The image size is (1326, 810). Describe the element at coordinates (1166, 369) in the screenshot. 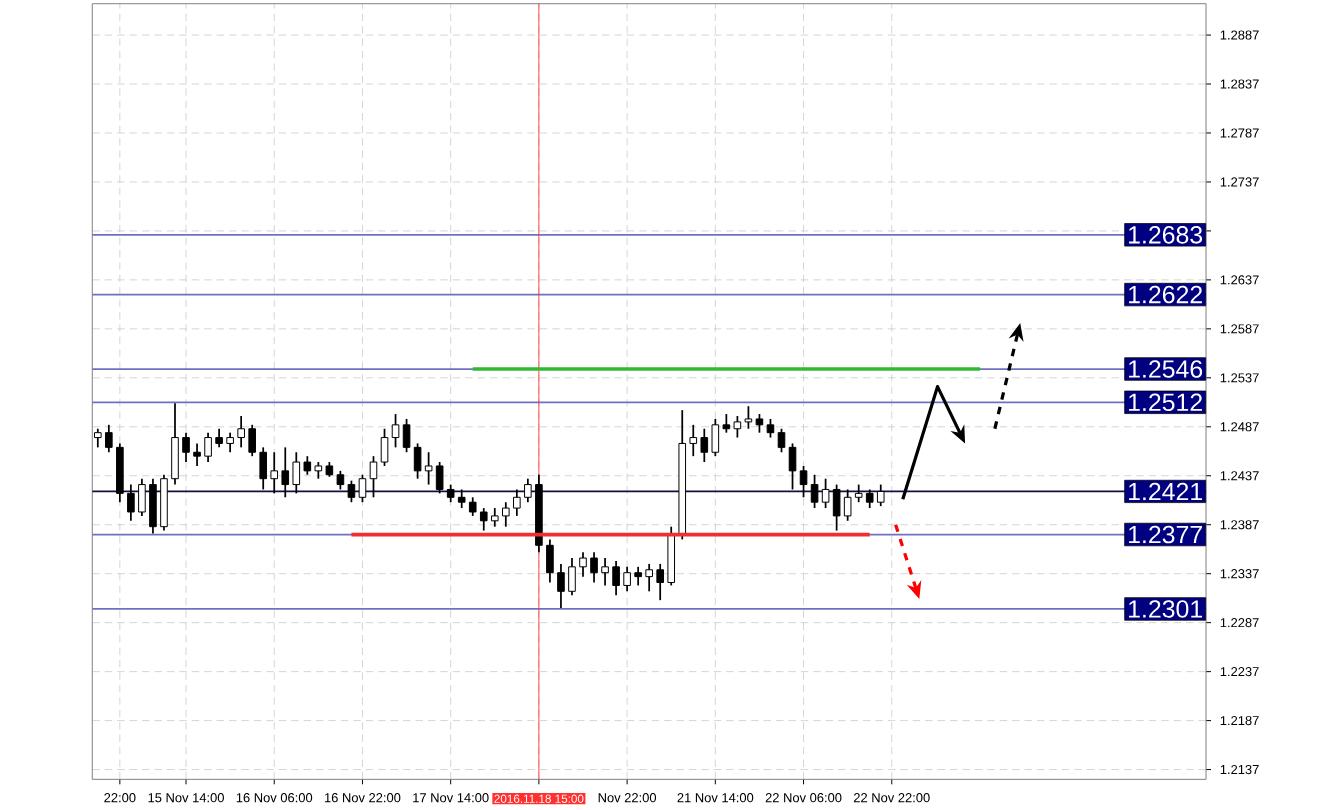

I see `ref-line-label: 1.2546` at that location.